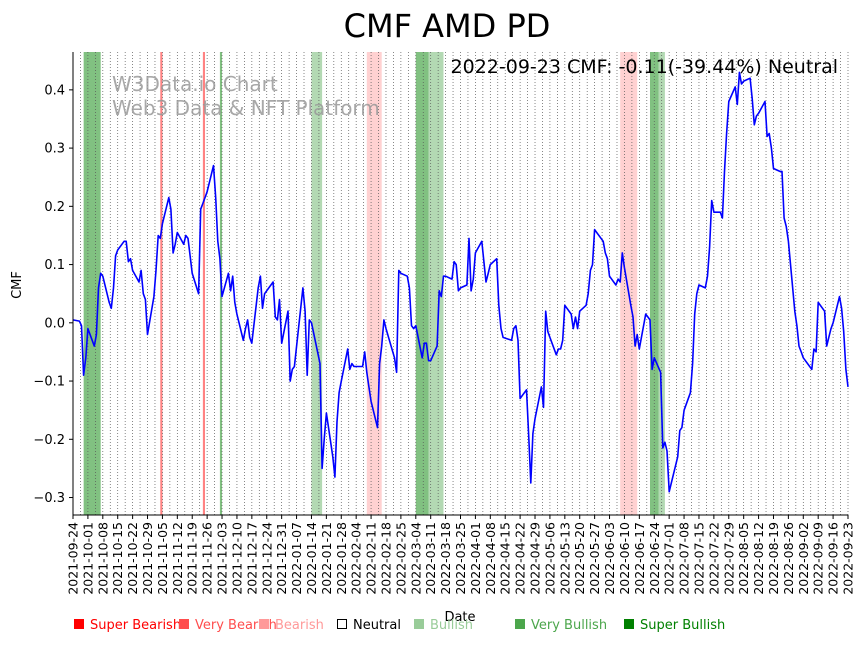 The height and width of the screenshot is (646, 864). I want to click on x-tick-label: 2022-07-15, so click(699, 558).